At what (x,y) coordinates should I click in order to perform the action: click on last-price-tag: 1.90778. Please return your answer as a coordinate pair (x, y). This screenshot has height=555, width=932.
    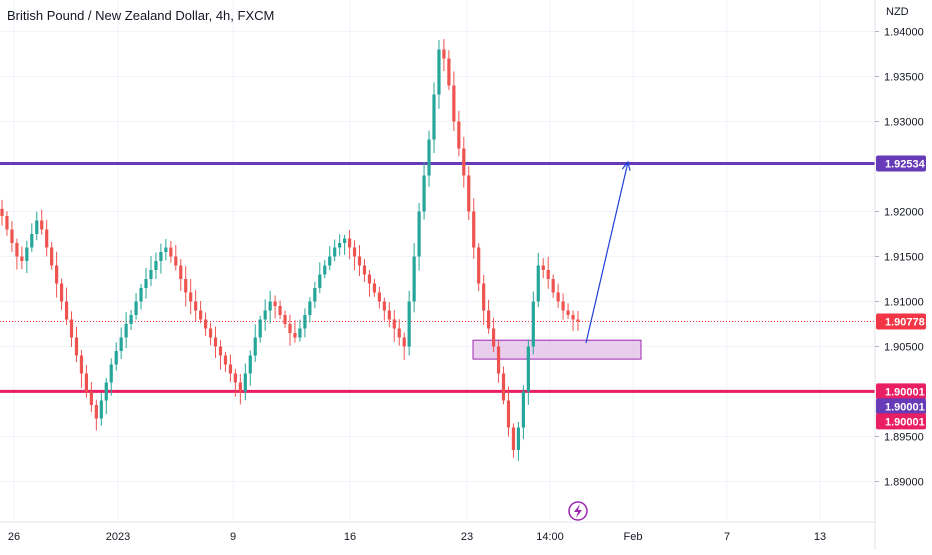
    Looking at the image, I should click on (901, 321).